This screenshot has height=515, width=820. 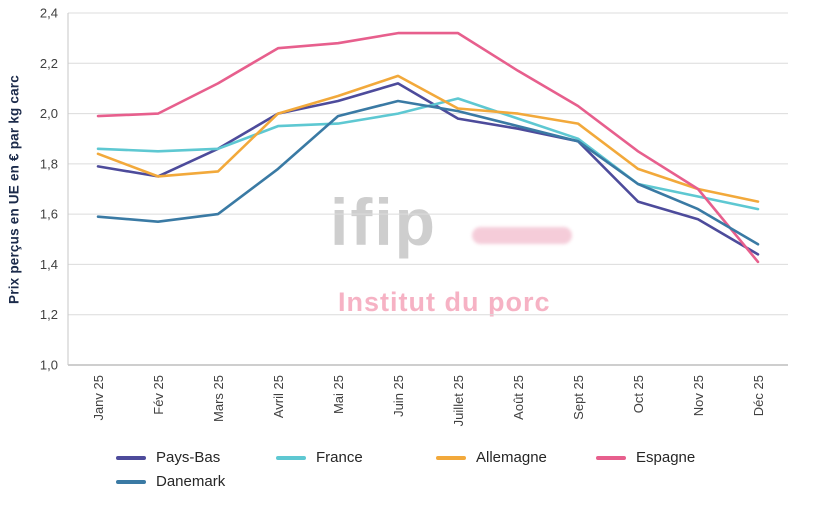 What do you see at coordinates (49, 264) in the screenshot?
I see `y-tick-label: 1,4` at bounding box center [49, 264].